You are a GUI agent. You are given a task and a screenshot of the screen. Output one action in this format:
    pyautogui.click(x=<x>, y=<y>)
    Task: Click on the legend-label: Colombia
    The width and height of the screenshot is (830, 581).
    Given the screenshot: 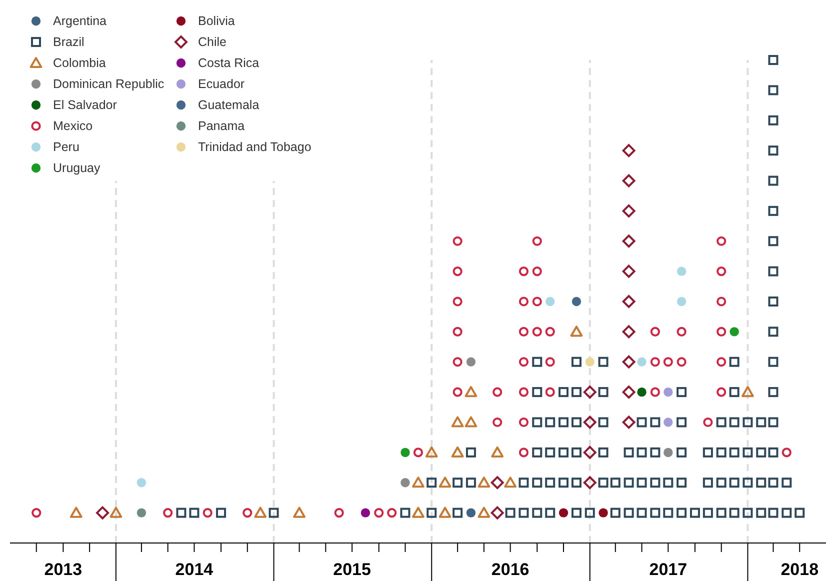 What is the action you would take?
    pyautogui.click(x=79, y=63)
    